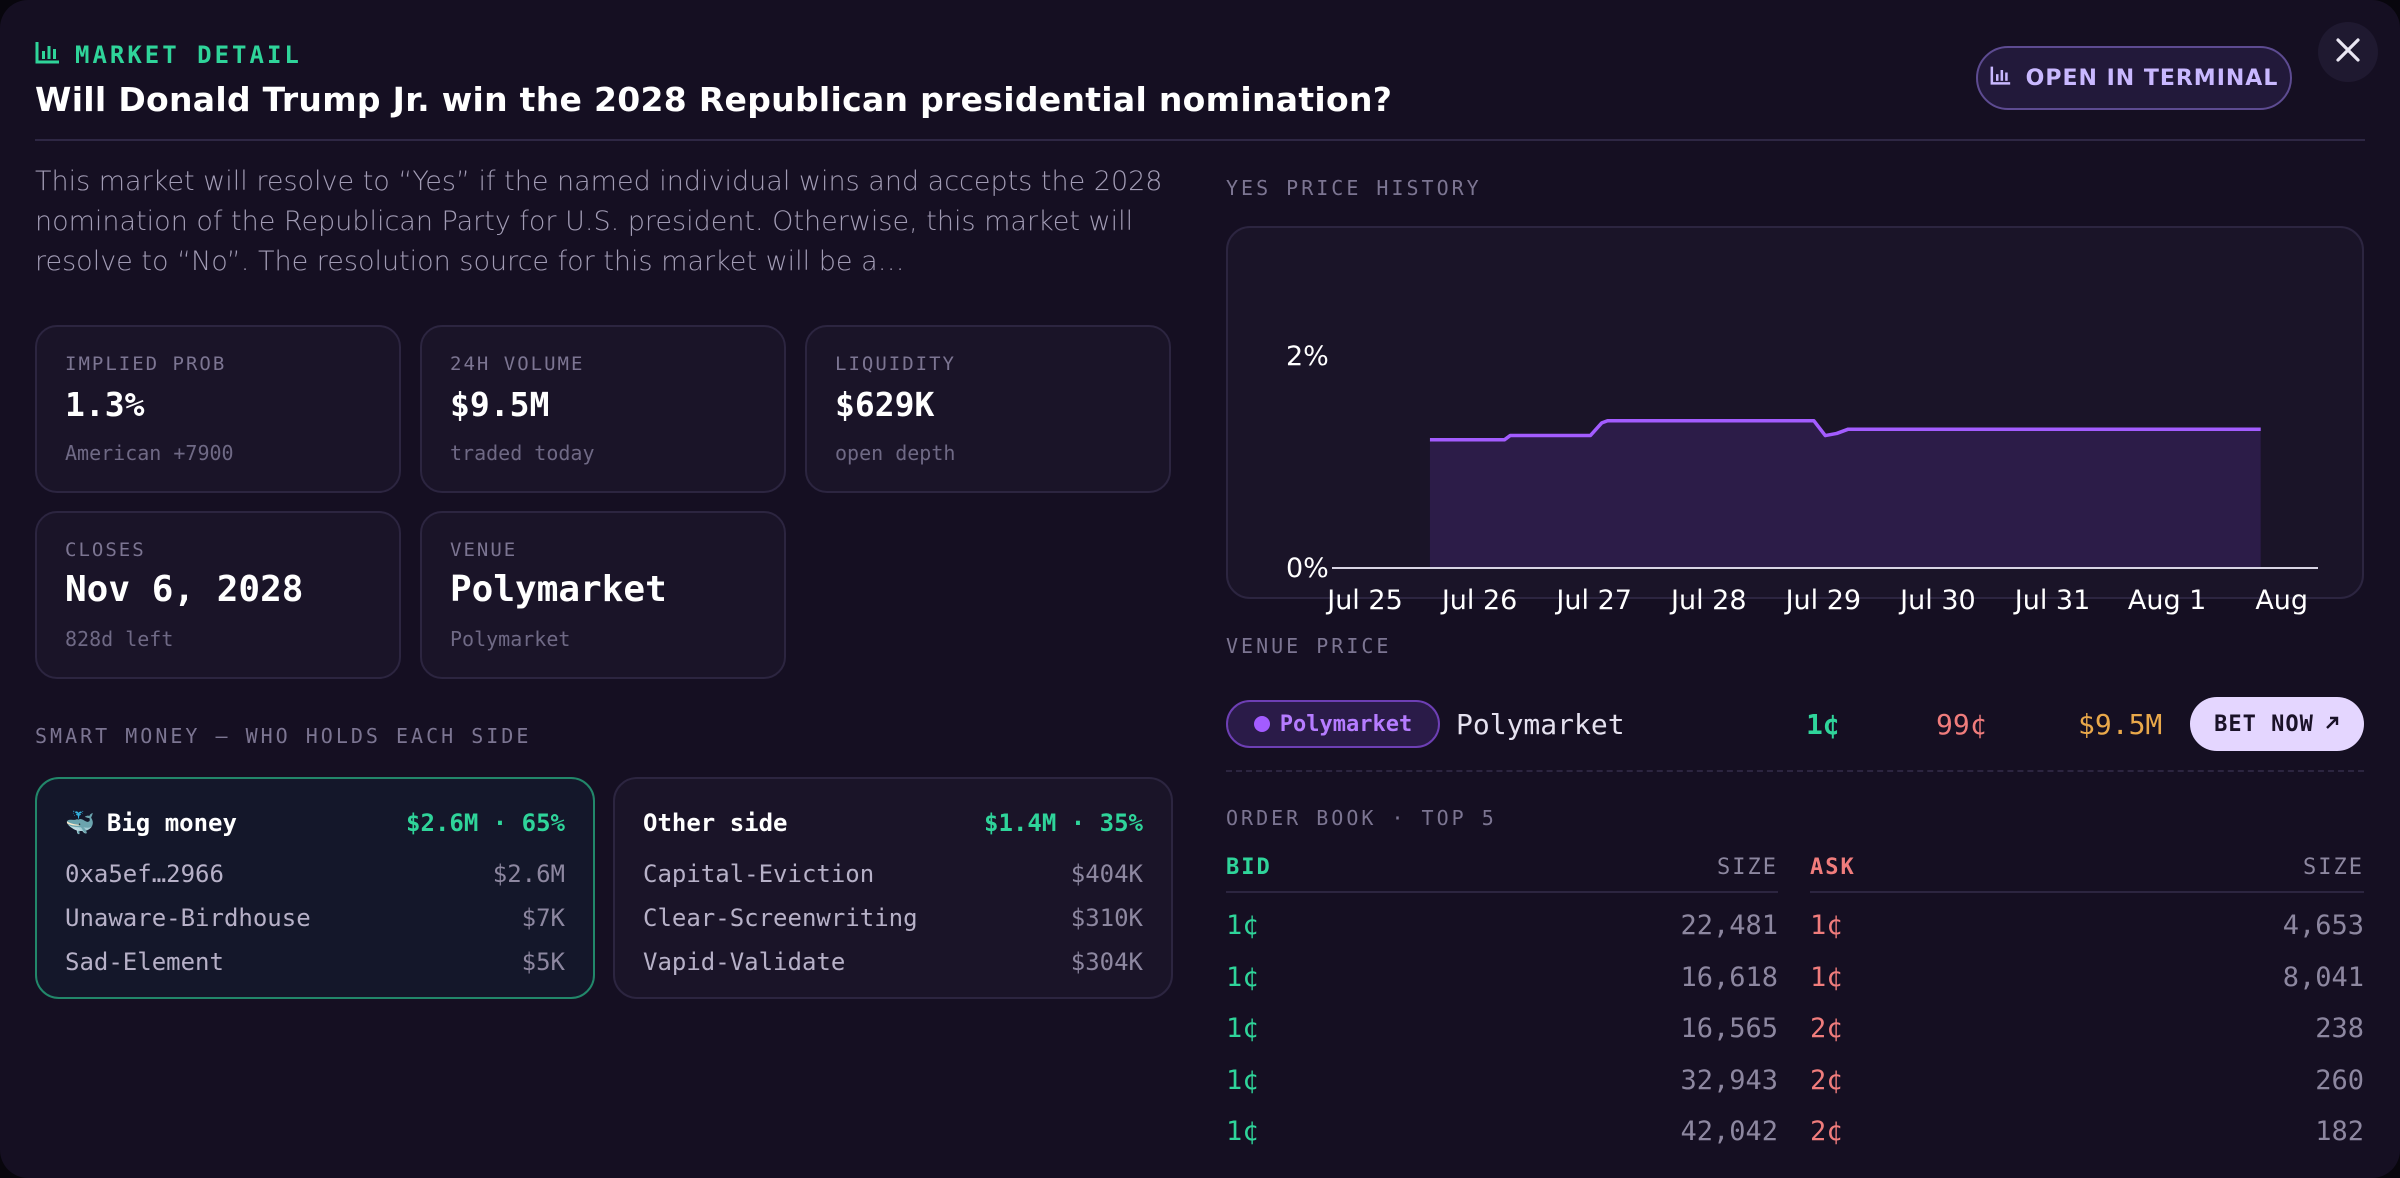 This screenshot has width=2400, height=1178. I want to click on close-icon, so click(2348, 52).